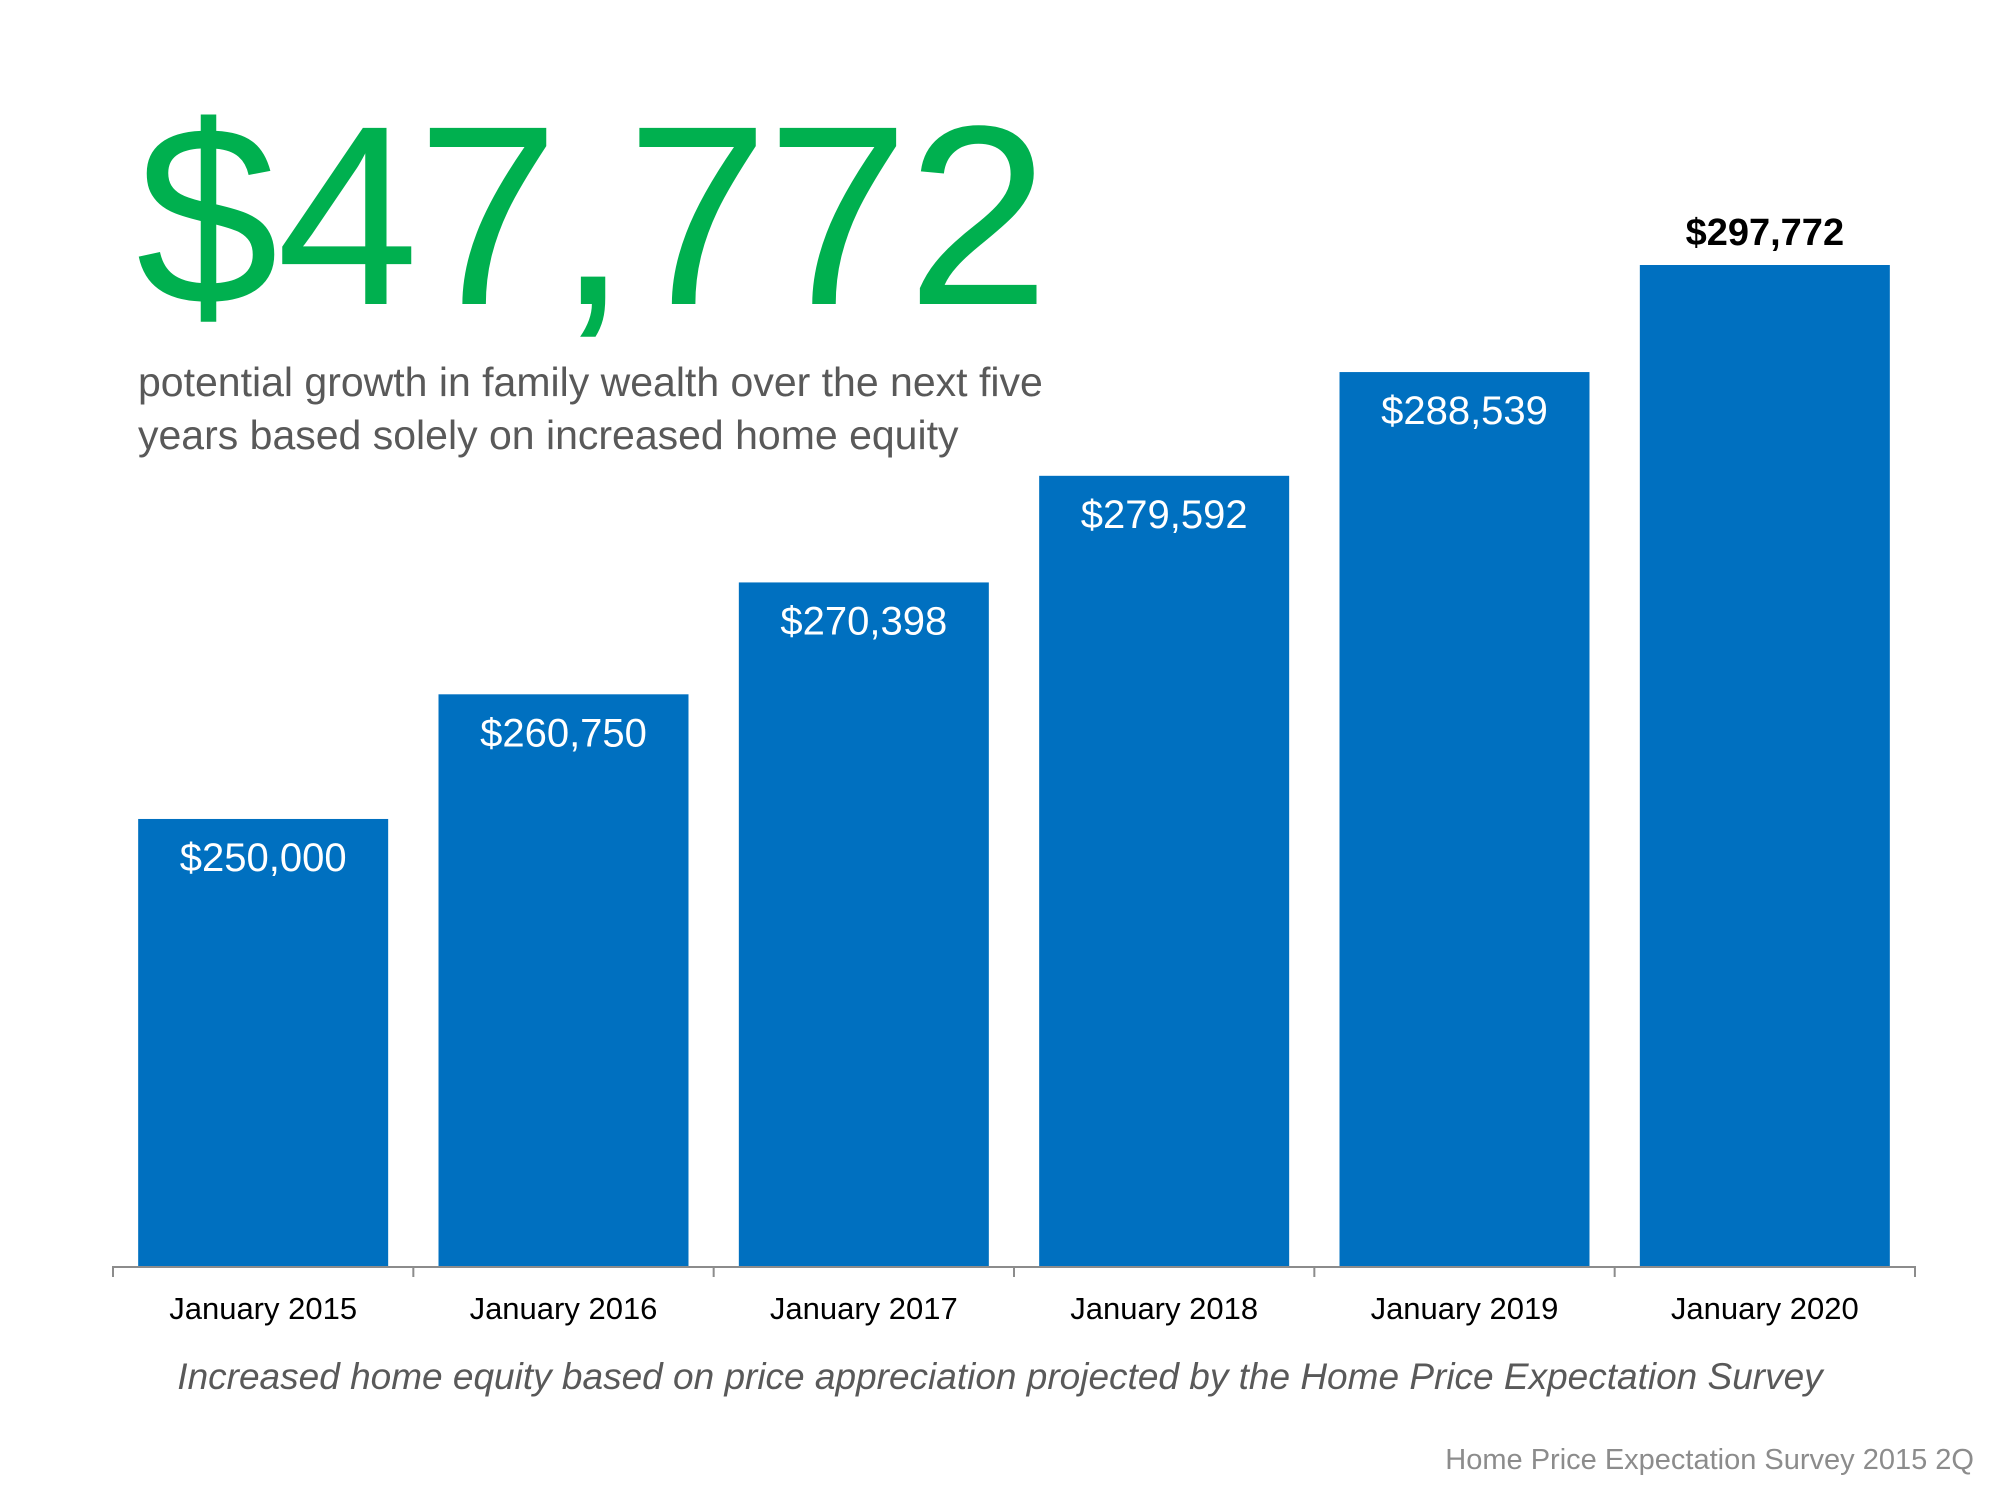  Describe the element at coordinates (263, 1308) in the screenshot. I see `category-label-1: January 2015` at that location.